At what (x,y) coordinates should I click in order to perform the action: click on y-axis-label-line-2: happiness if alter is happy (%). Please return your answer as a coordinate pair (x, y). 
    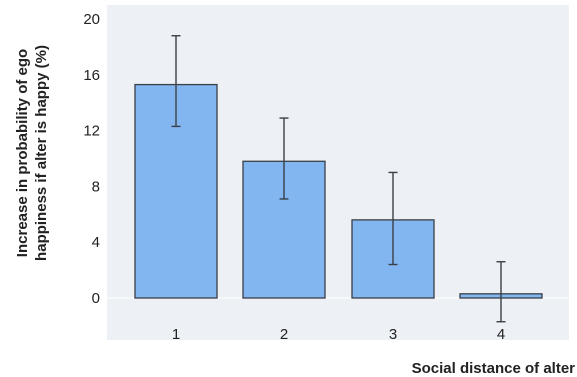
    Looking at the image, I should click on (41, 153).